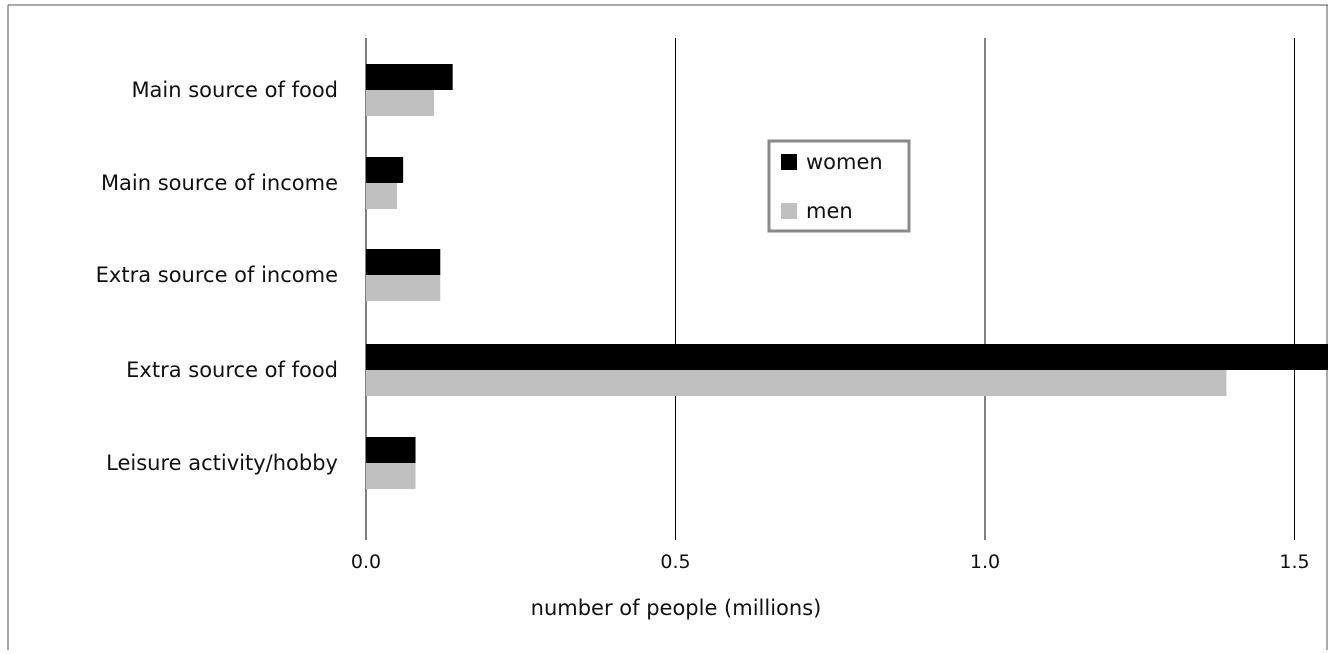  Describe the element at coordinates (1294, 562) in the screenshot. I see `x-tick-label: 1.5` at that location.